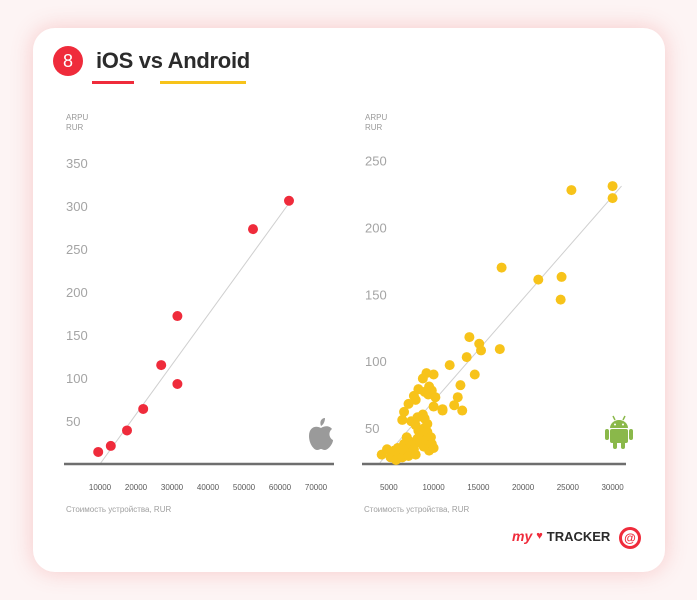 Image resolution: width=697 pixels, height=600 pixels. I want to click on y-tick-label: 350, so click(77, 163).